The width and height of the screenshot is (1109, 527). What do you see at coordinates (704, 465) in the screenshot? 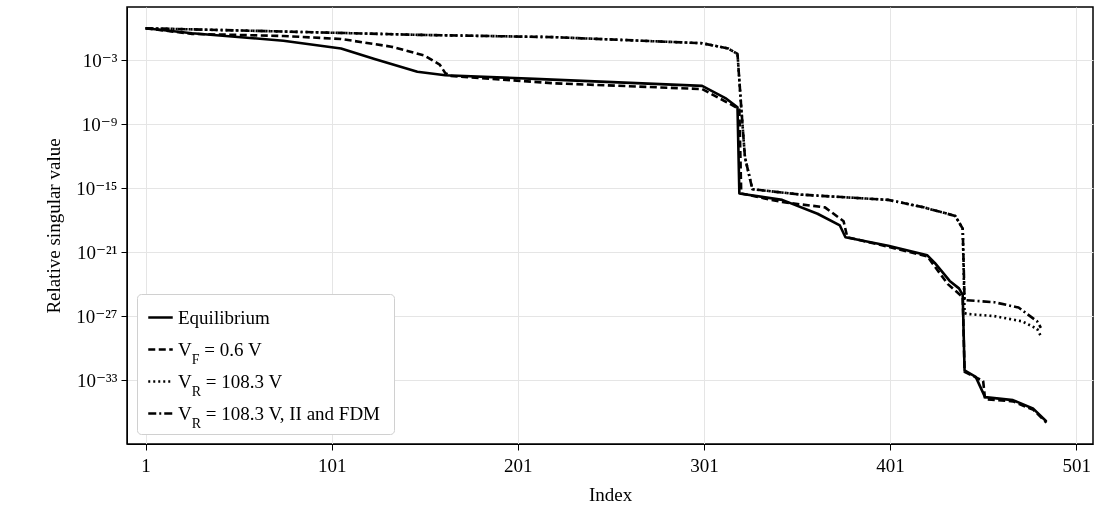
I see `x-tick-label: 301` at bounding box center [704, 465].